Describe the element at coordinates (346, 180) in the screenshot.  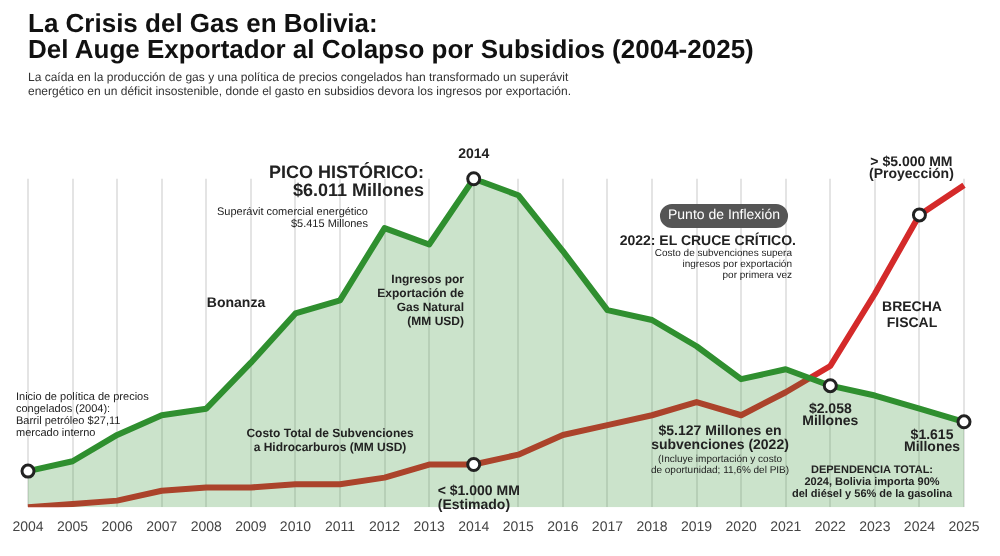
I see `annotation: PICO HISTÓRICO: $6.011 Millones` at that location.